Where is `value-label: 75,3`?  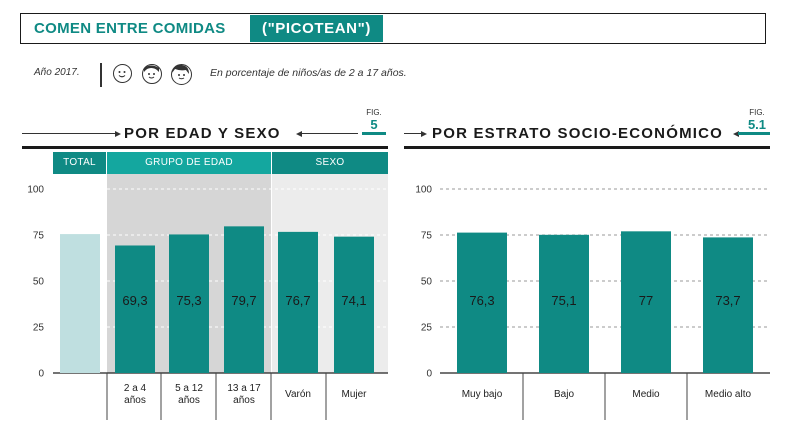
value-label: 75,3 is located at coordinates (188, 300).